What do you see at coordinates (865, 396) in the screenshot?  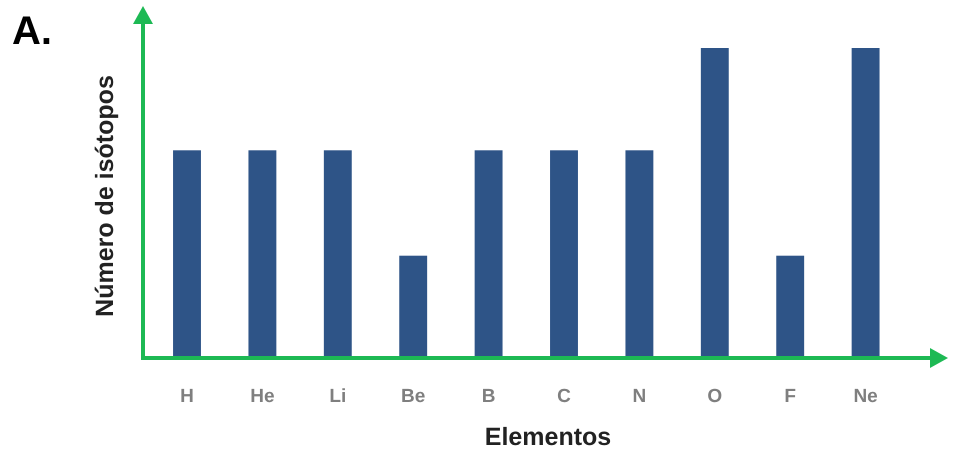 I see `x-tick-label: Ne` at bounding box center [865, 396].